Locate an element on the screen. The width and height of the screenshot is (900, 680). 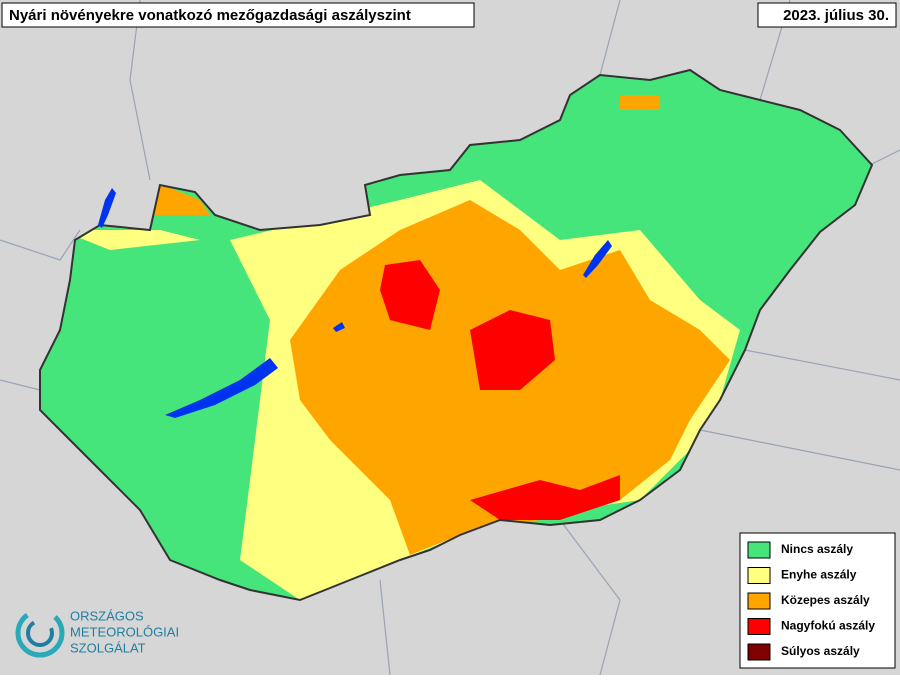
date: 2023. július 30. is located at coordinates (836, 15).